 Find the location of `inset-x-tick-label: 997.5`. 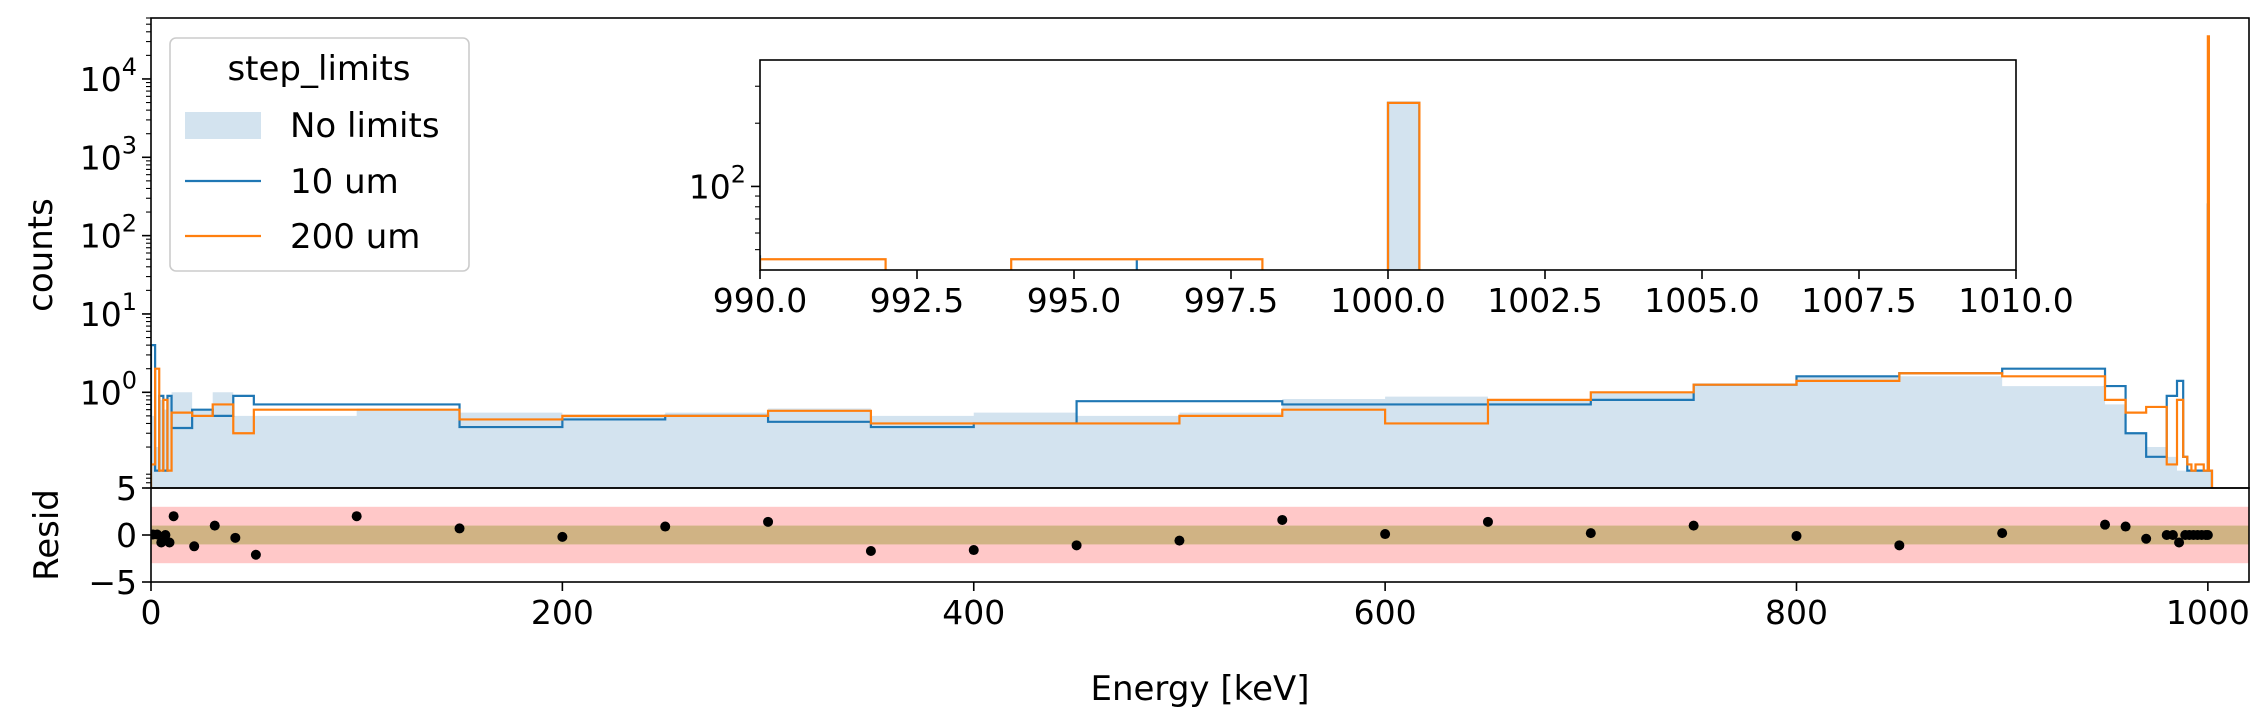

inset-x-tick-label: 997.5 is located at coordinates (1231, 300).